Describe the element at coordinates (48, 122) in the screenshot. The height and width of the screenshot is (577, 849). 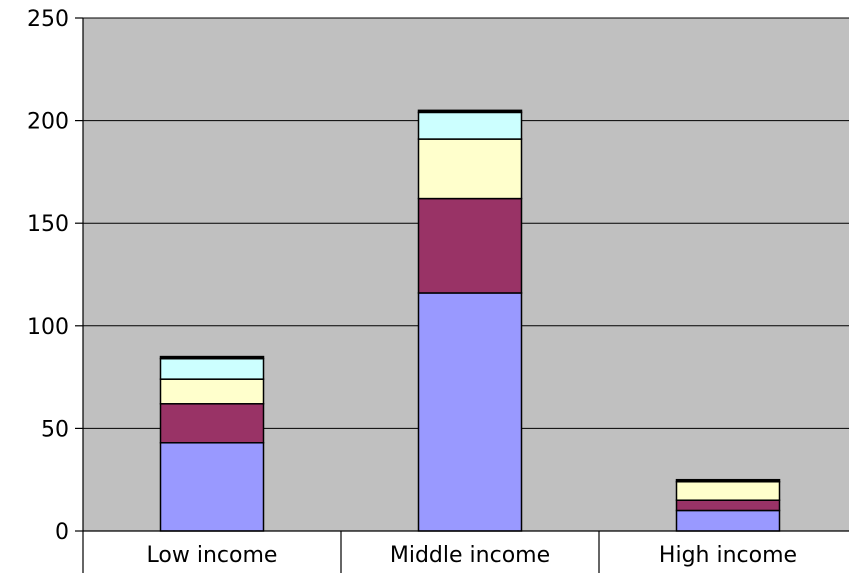
I see `y-tick-label: 200` at that location.